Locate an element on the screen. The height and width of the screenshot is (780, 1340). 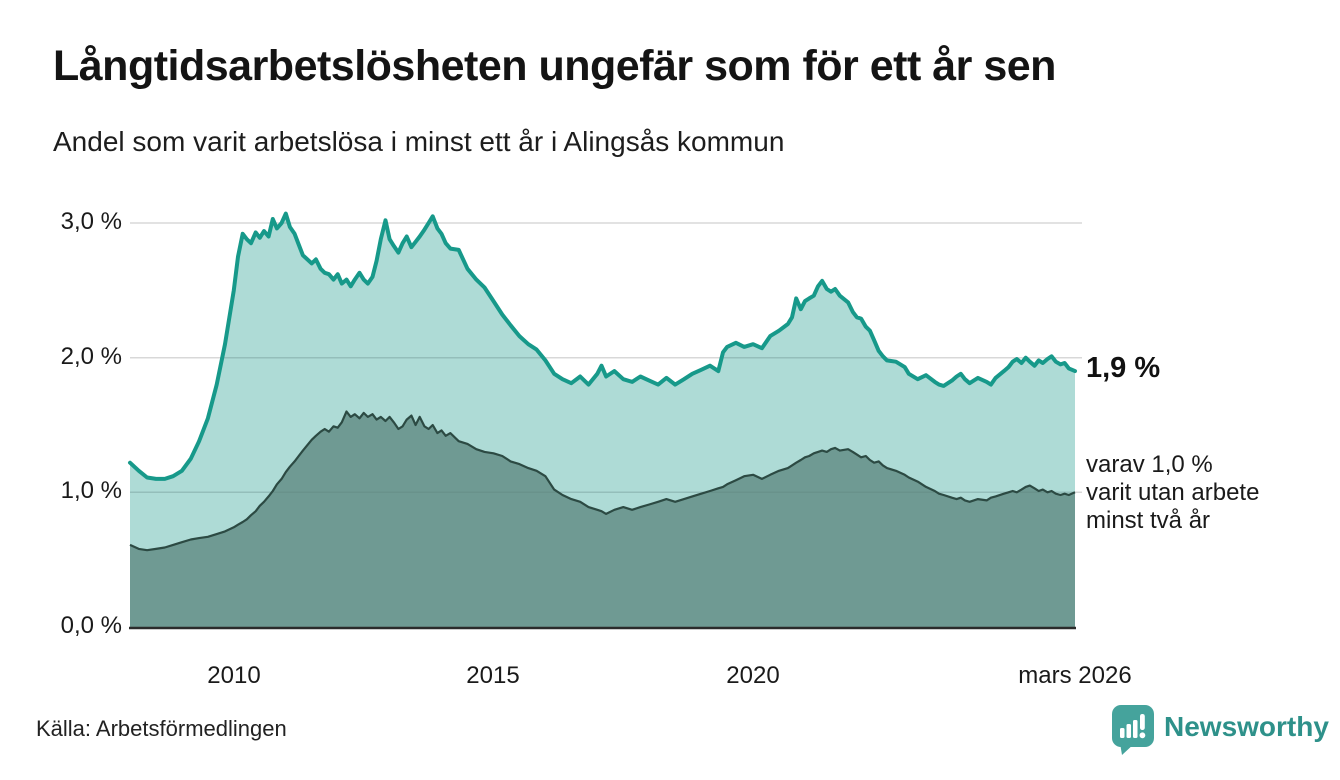
y-axis-tick-3pct: 3,0 % is located at coordinates (91, 221).